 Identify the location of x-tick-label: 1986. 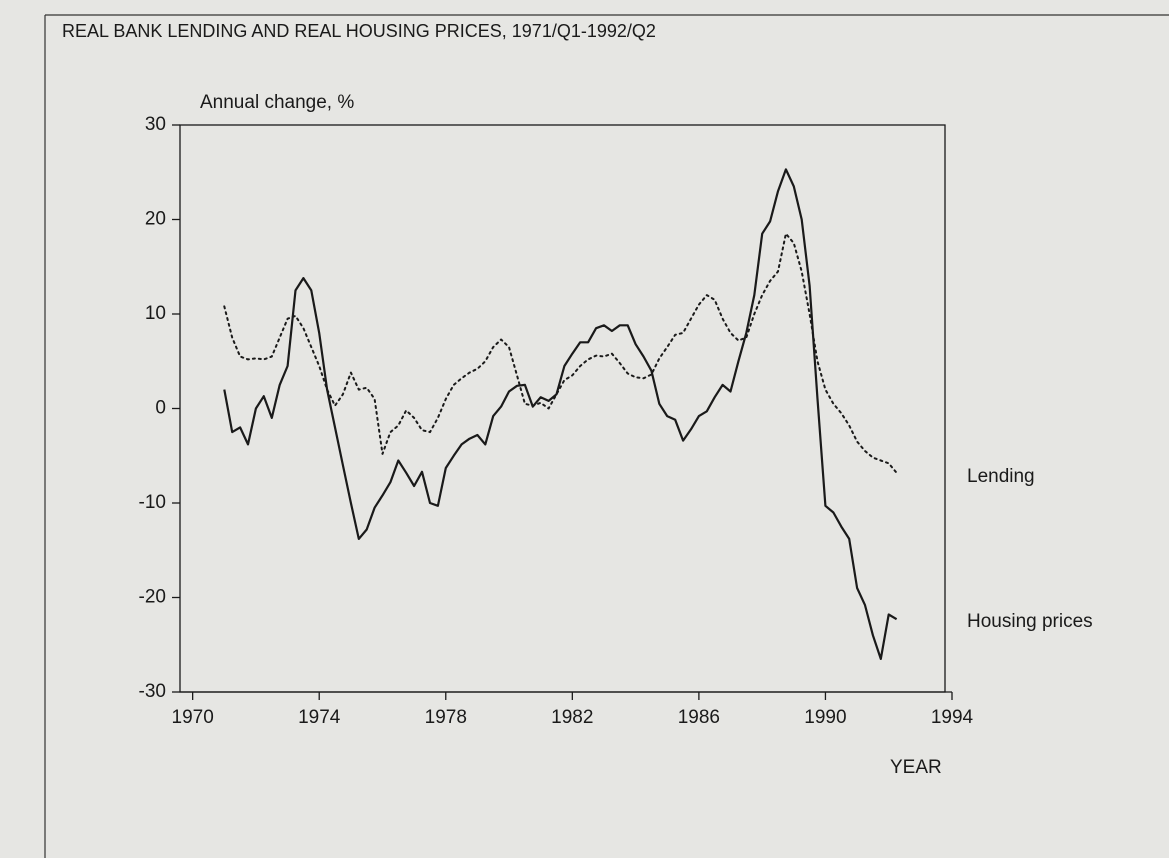
(699, 717).